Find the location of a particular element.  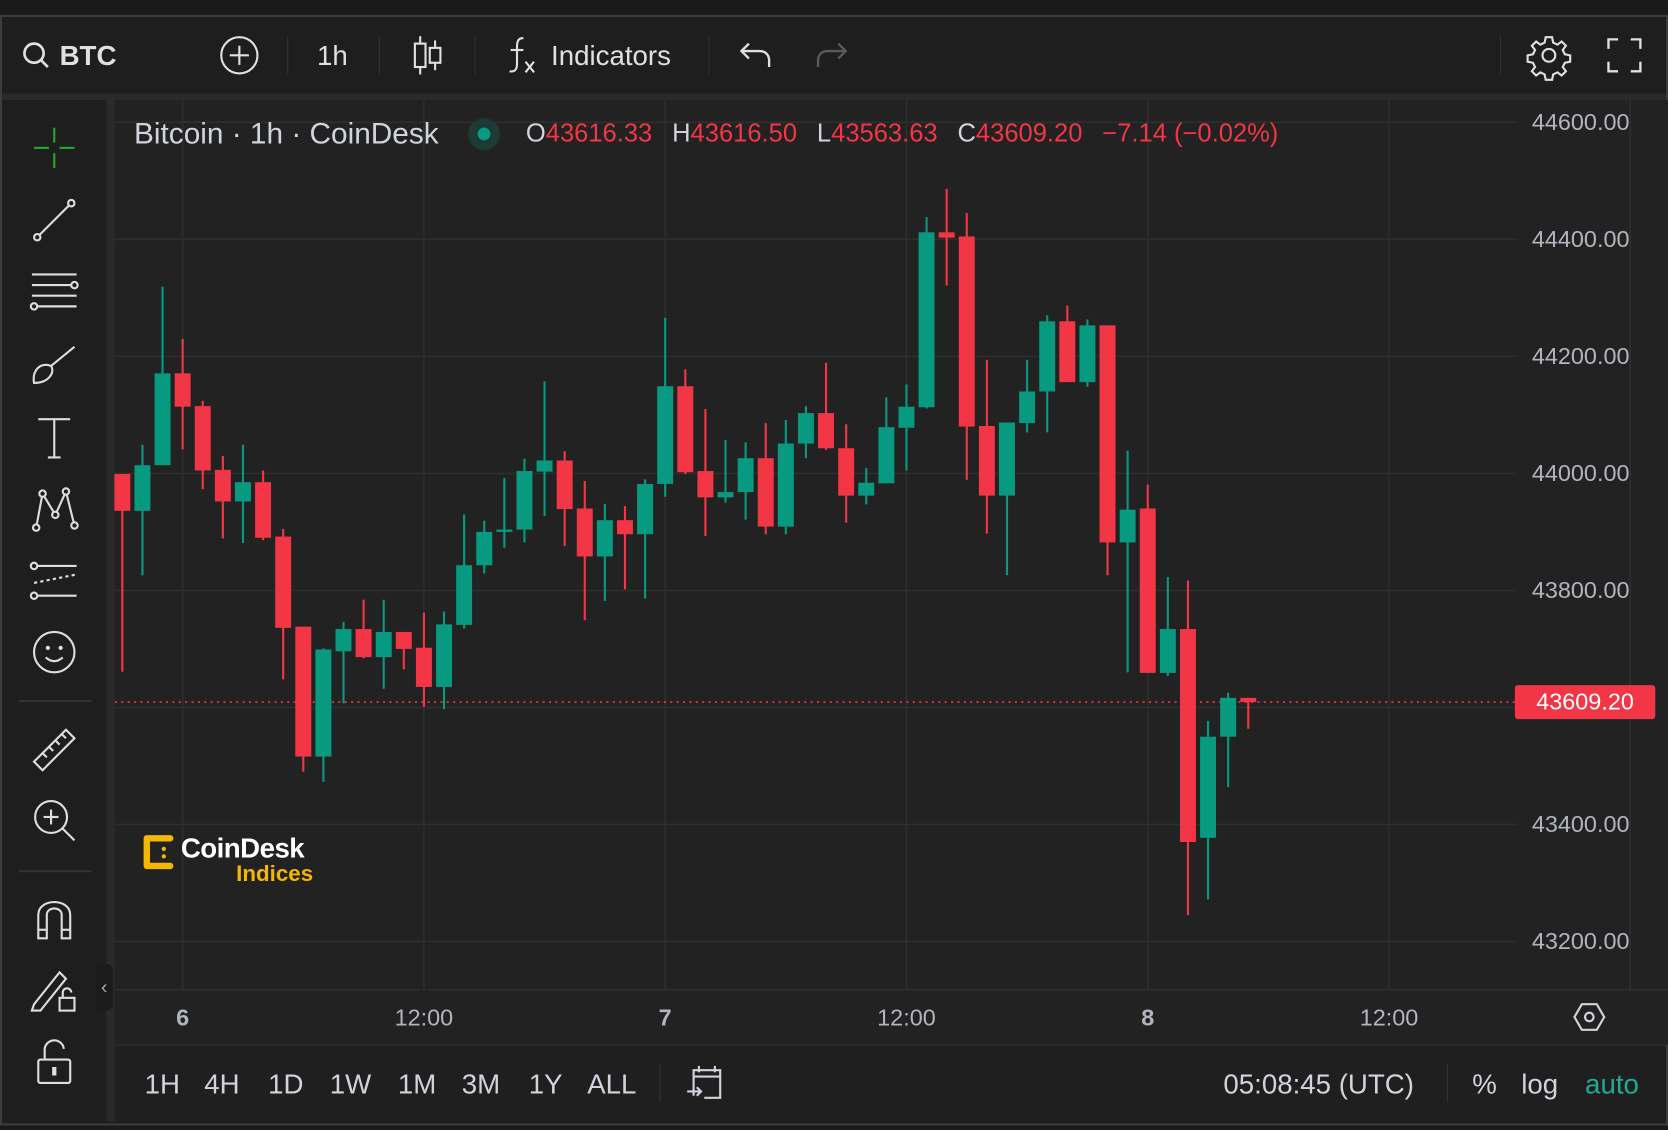

compare-button is located at coordinates (239, 55).